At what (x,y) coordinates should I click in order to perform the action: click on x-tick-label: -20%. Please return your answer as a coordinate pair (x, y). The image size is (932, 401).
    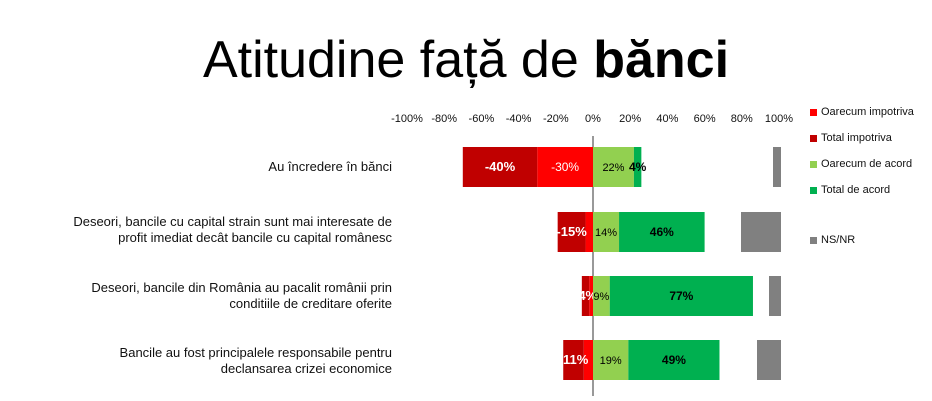
    Looking at the image, I should click on (556, 119).